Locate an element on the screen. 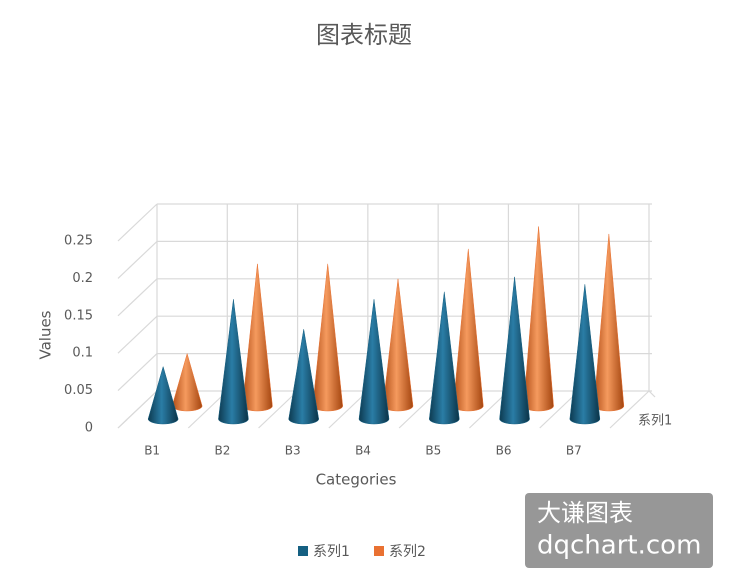 Image resolution: width=729 pixels, height=584 pixels. x-tick-label: B5 is located at coordinates (433, 451).